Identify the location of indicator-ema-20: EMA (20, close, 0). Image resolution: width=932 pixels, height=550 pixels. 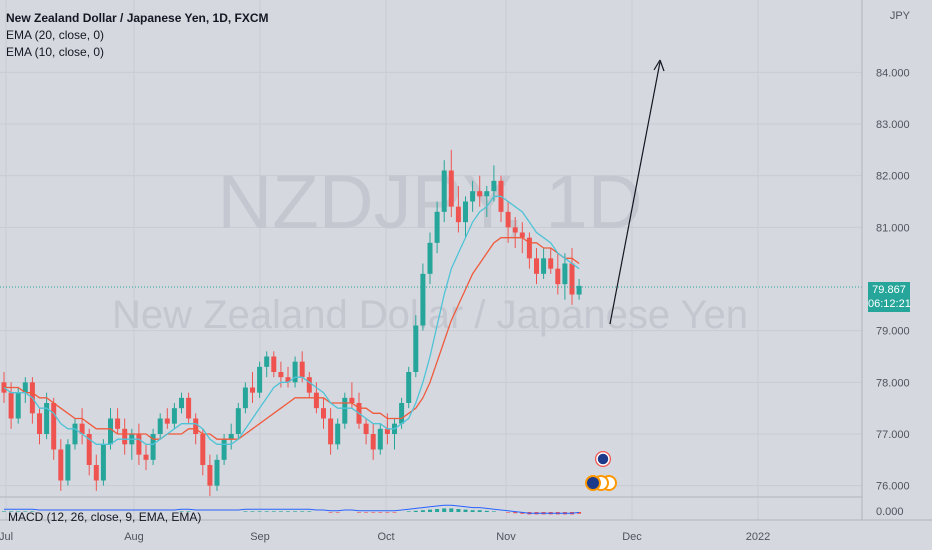
(55, 35).